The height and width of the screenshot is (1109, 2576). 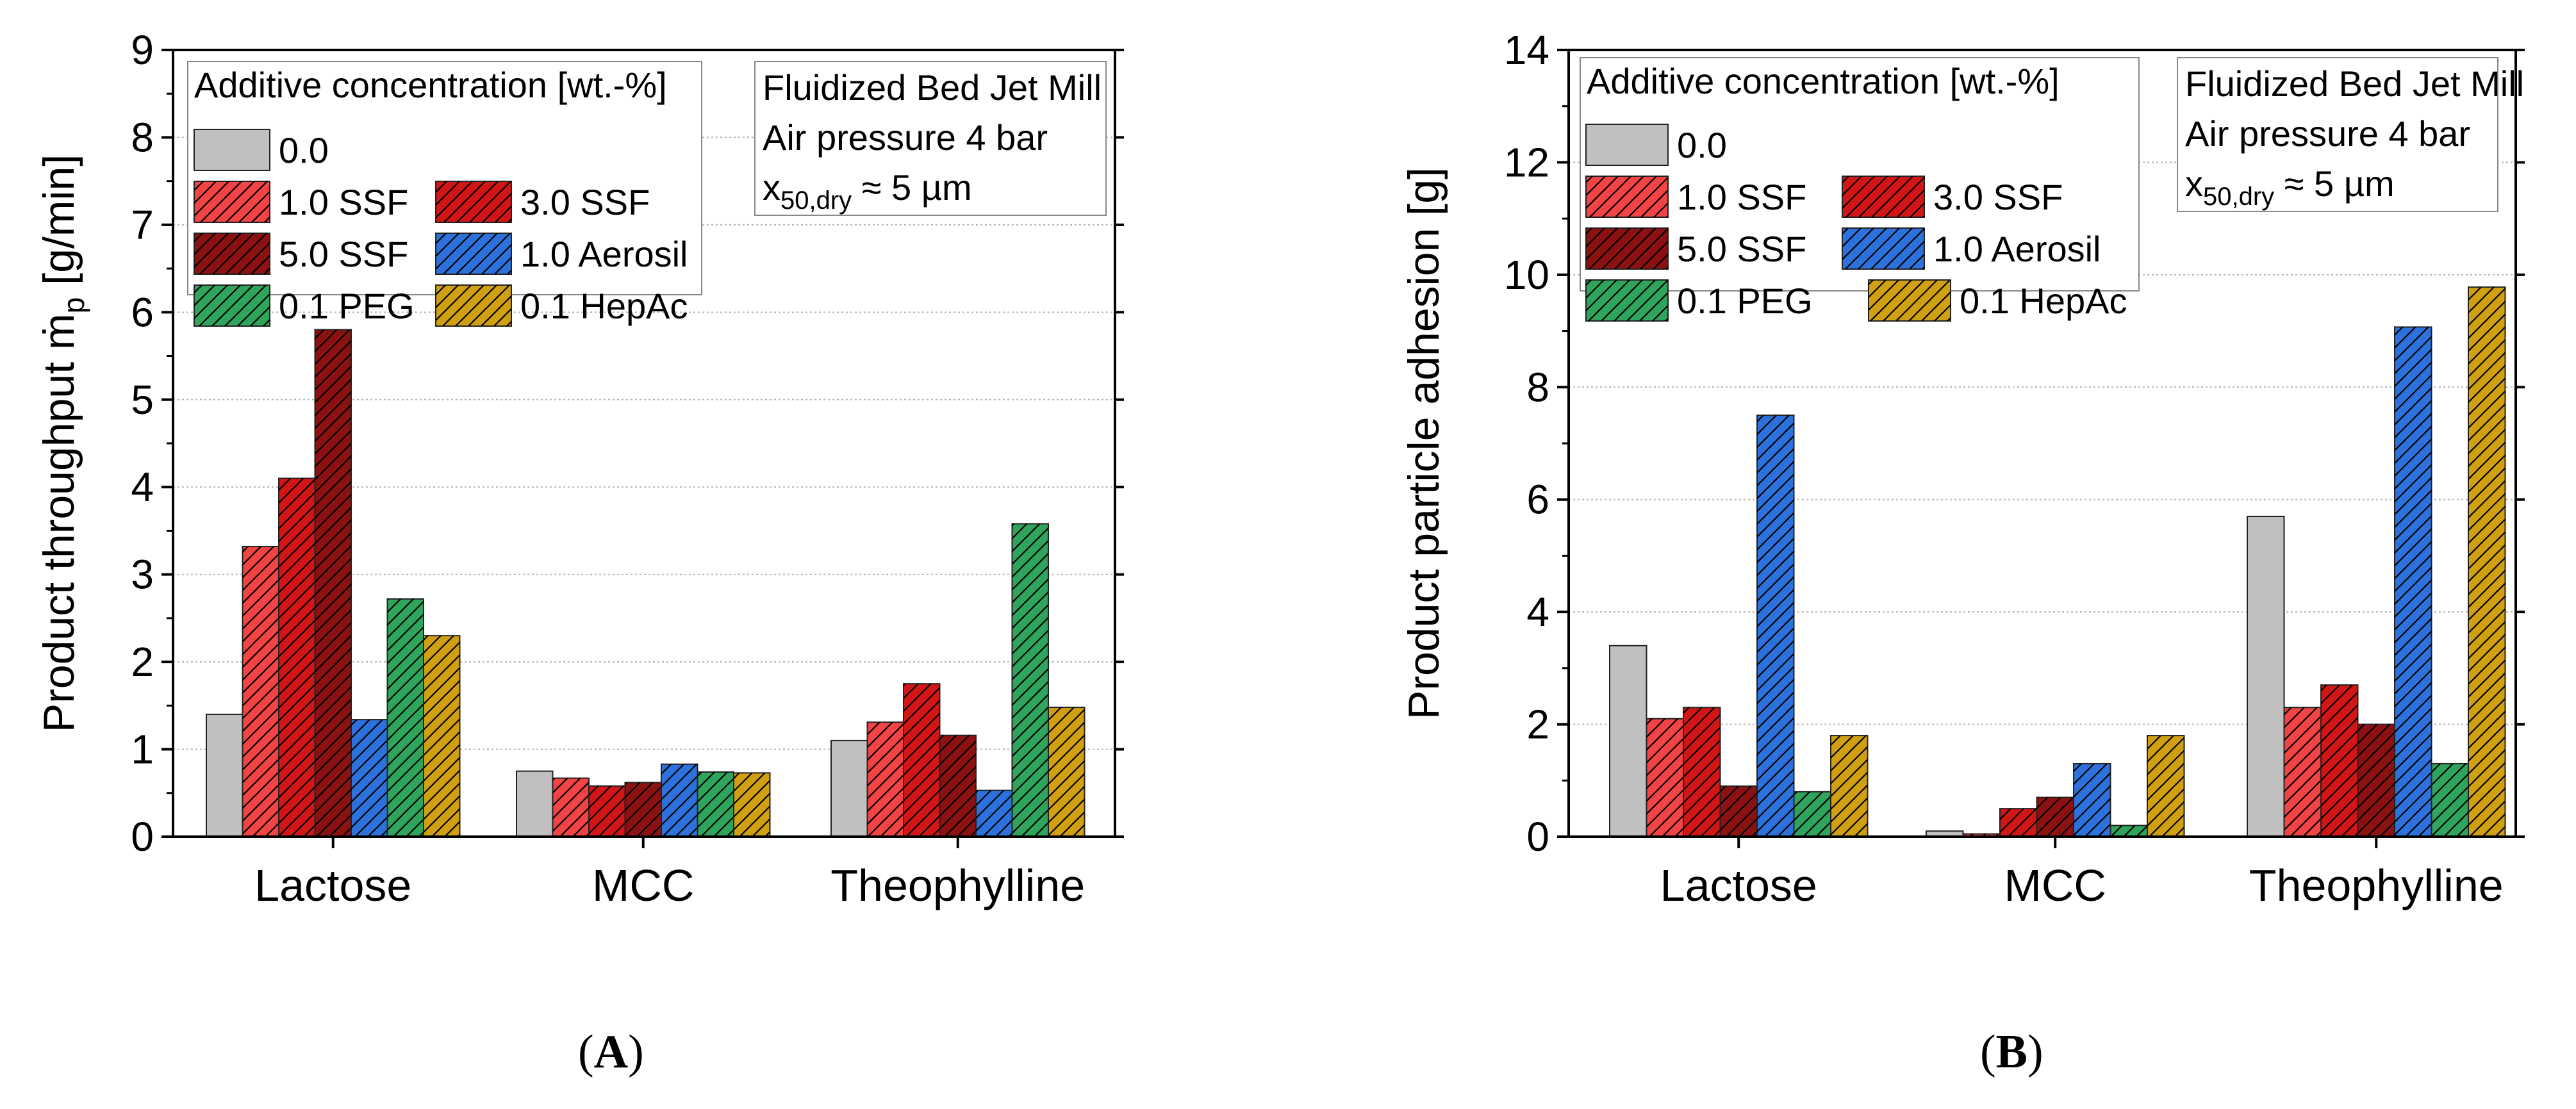 What do you see at coordinates (142, 50) in the screenshot?
I see `y-tick-label: 9` at bounding box center [142, 50].